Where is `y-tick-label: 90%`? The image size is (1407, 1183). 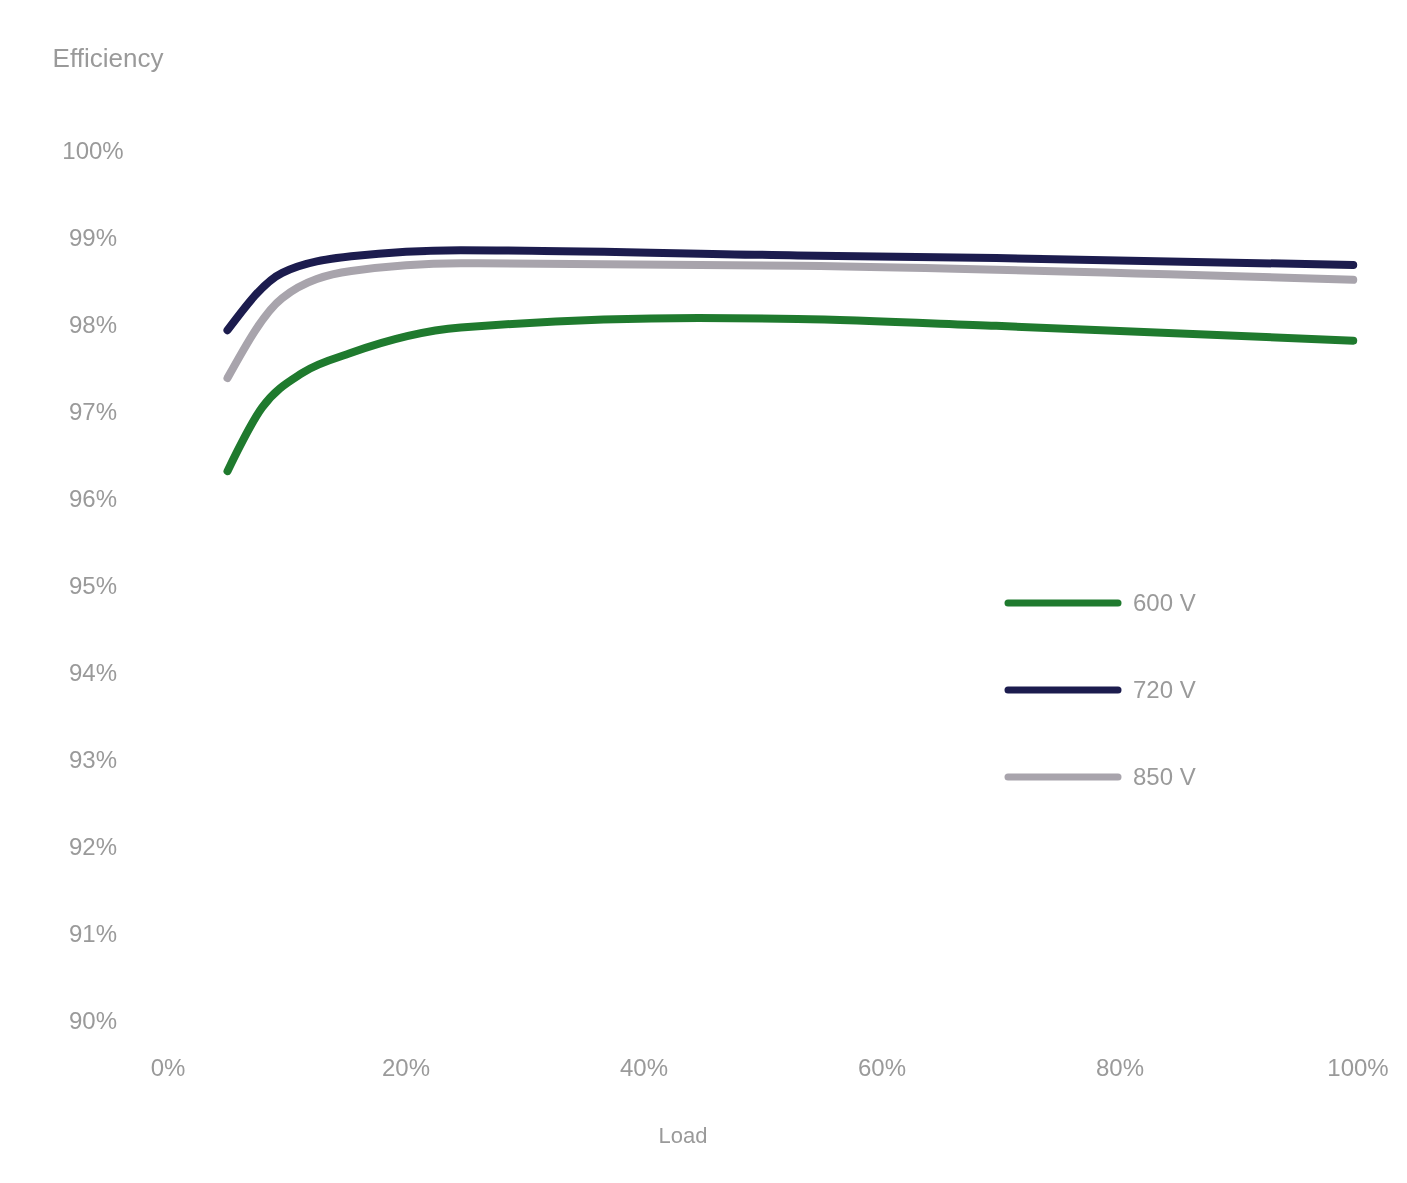 y-tick-label: 90% is located at coordinates (93, 1021).